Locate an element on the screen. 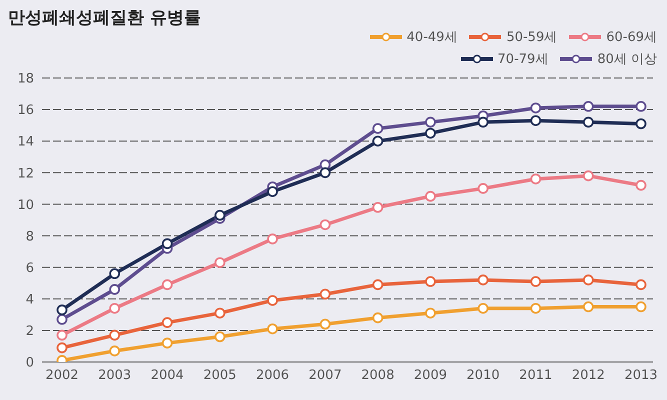 The image size is (667, 400). y-tick-label: 4 is located at coordinates (30, 300).